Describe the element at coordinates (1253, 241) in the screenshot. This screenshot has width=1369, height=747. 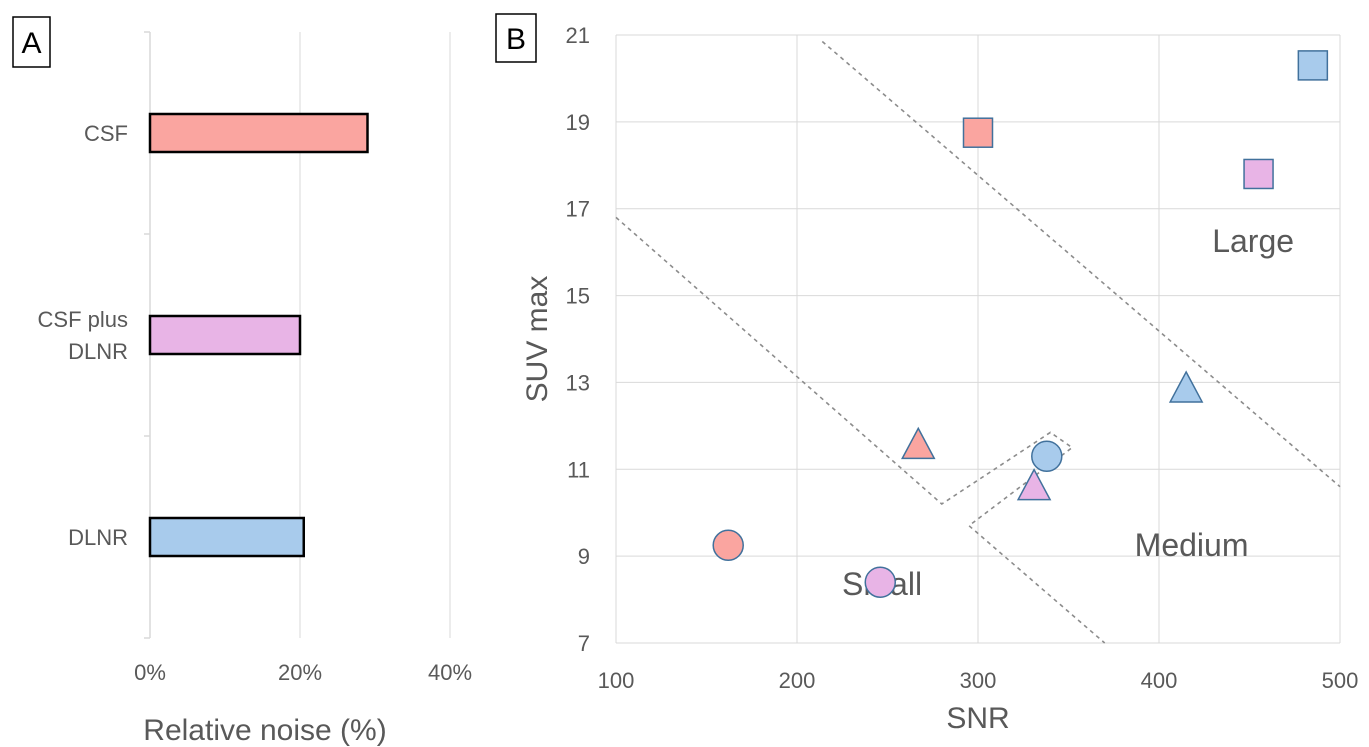
I see `region-label-large: Large` at that location.